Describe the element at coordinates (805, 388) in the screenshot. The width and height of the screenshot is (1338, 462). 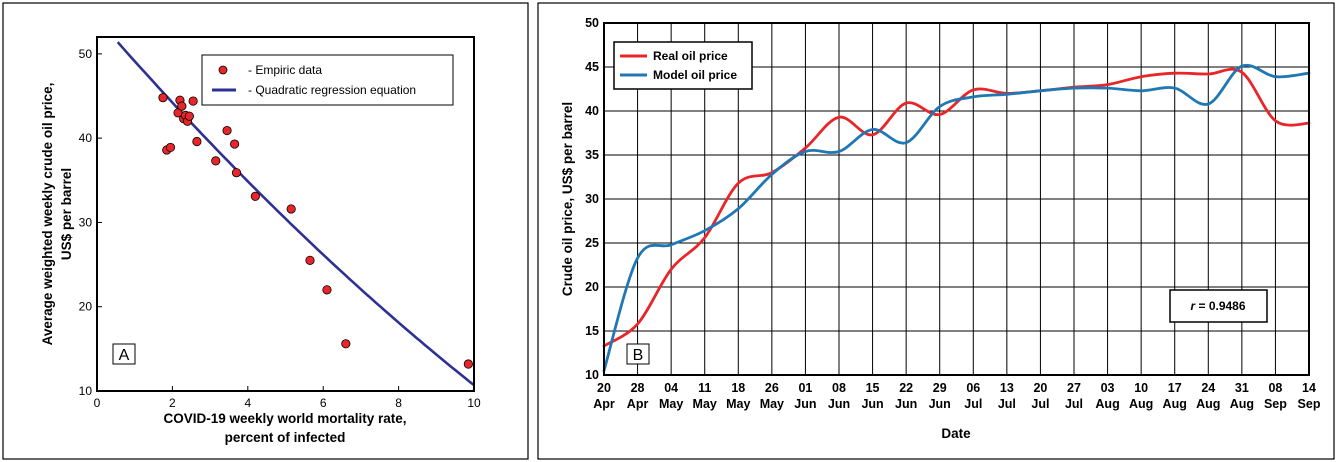
I see `x-tick-label-day: 01` at that location.